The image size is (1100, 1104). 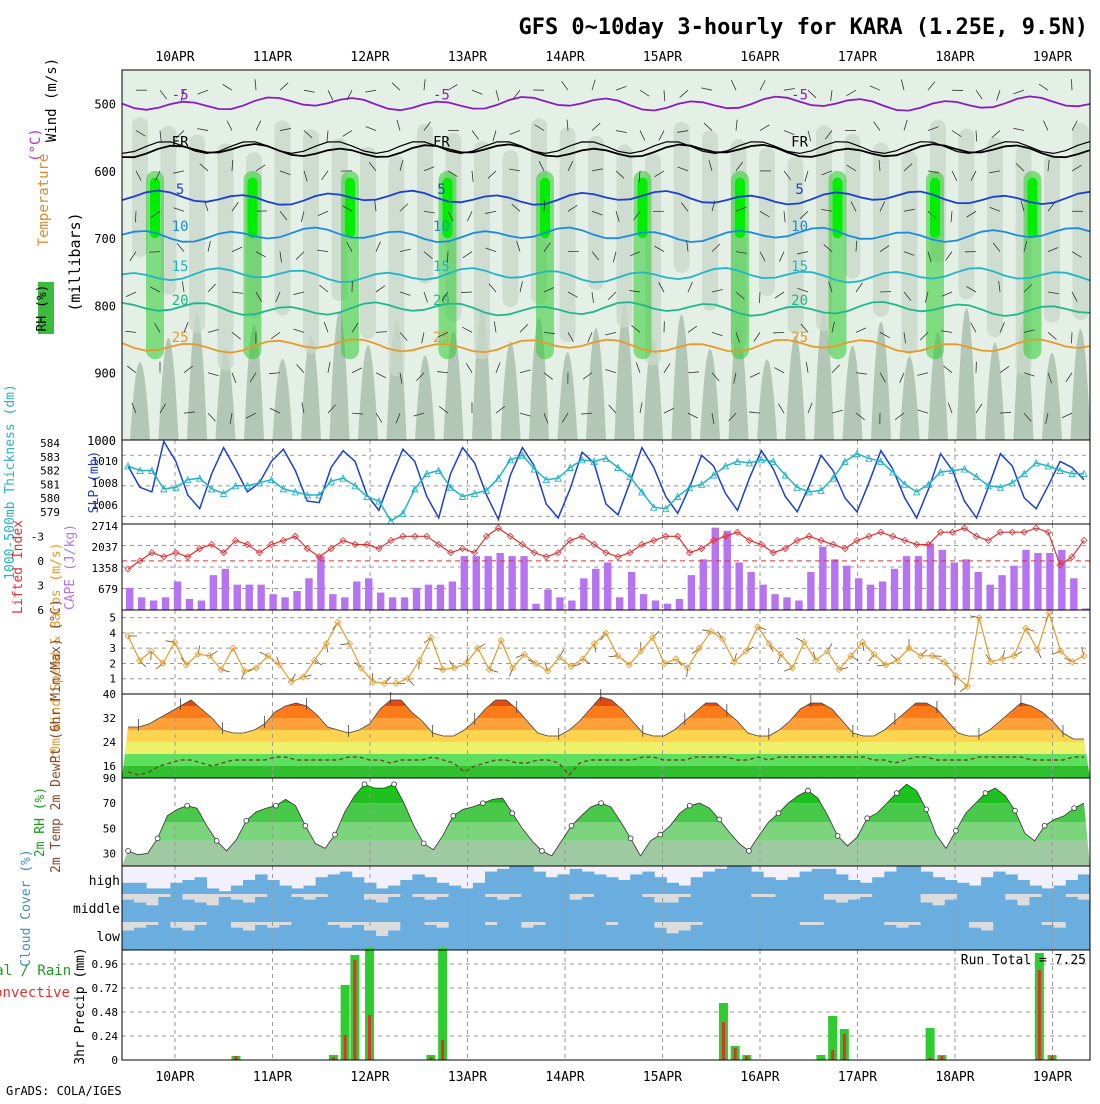 What do you see at coordinates (105, 526) in the screenshot?
I see `cape-tick-label: 2714` at bounding box center [105, 526].